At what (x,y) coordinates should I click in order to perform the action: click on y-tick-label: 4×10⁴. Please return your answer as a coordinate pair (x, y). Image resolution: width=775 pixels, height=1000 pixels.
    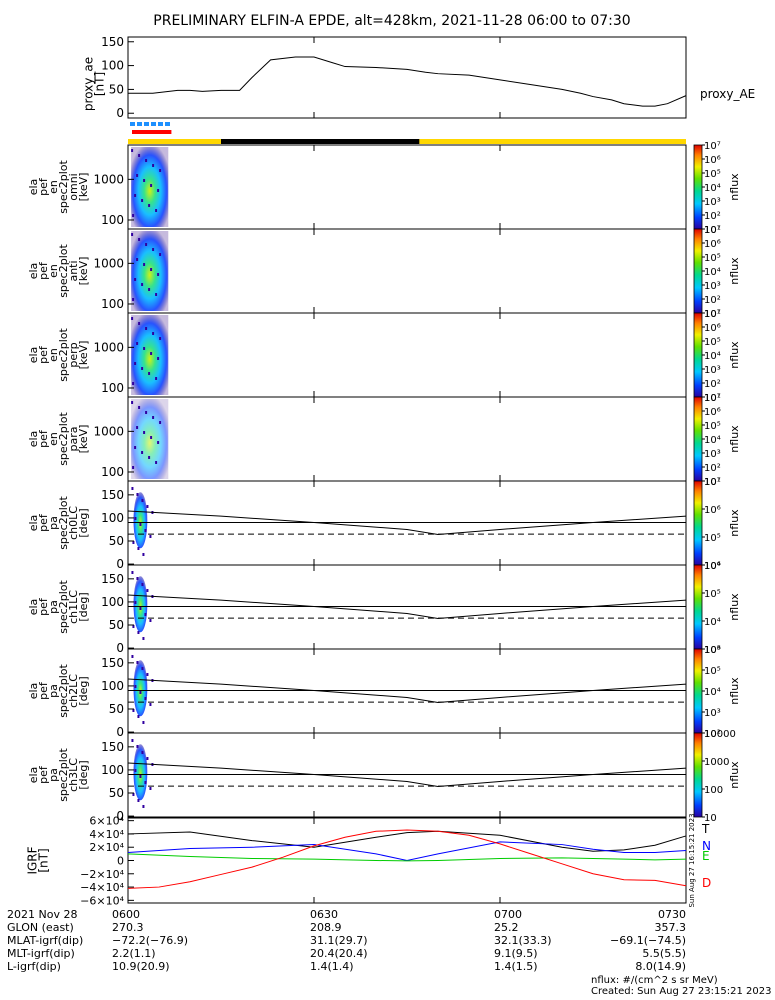
    Looking at the image, I should click on (106, 834).